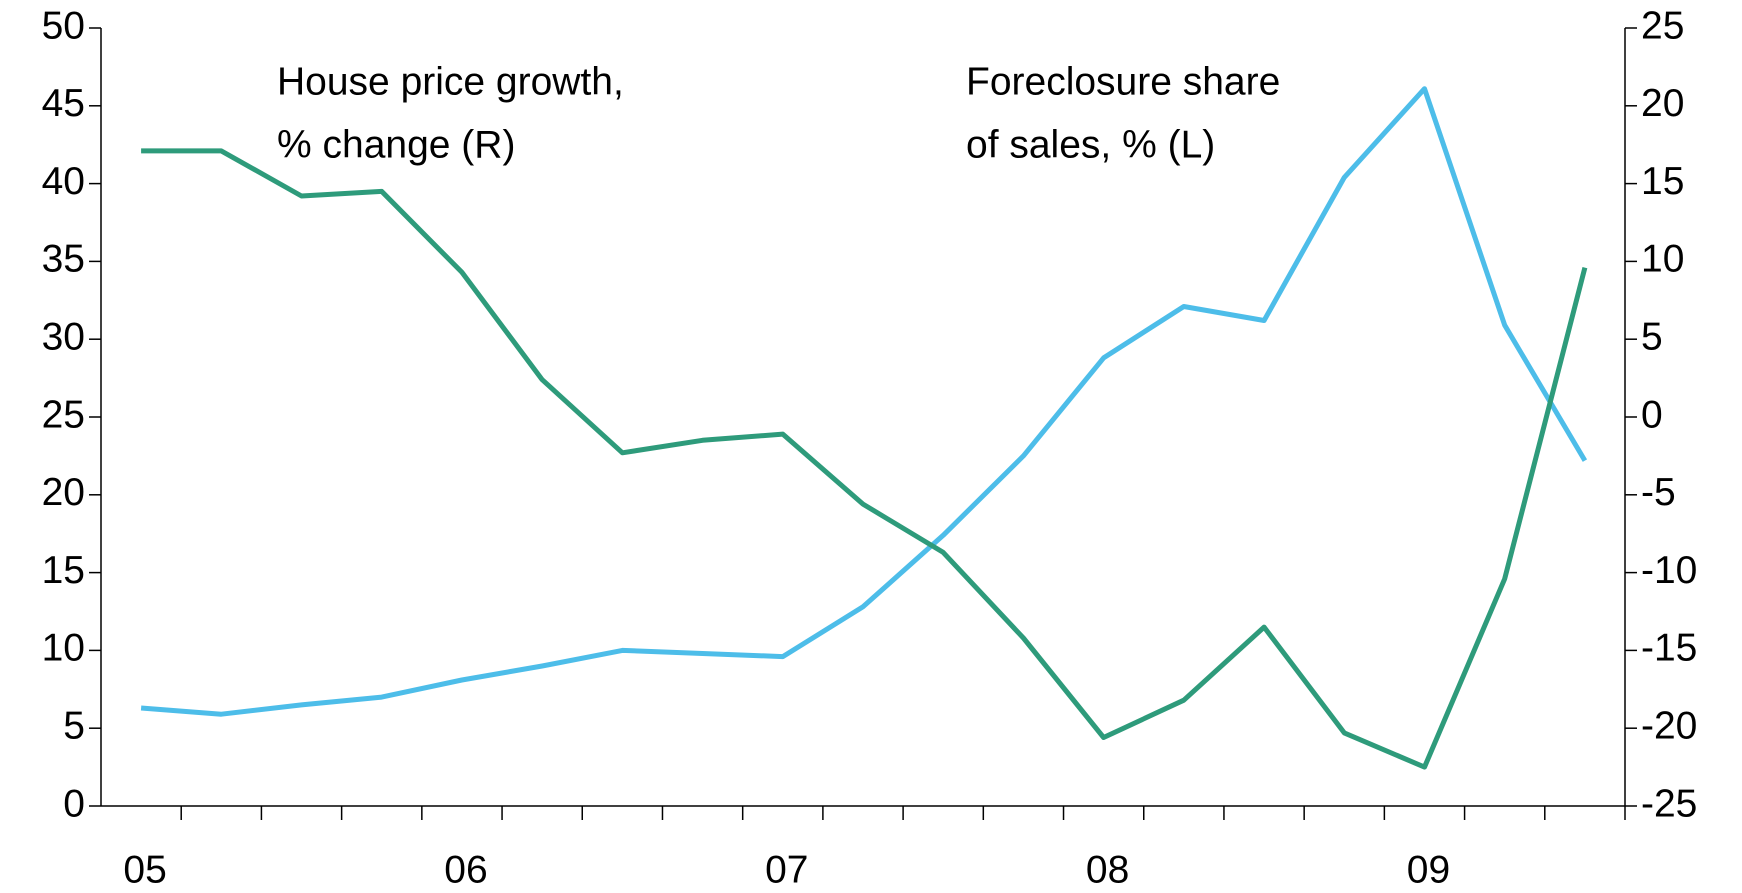 This screenshot has width=1742, height=893. Describe the element at coordinates (63, 414) in the screenshot. I see `y-tick-label: 25` at that location.